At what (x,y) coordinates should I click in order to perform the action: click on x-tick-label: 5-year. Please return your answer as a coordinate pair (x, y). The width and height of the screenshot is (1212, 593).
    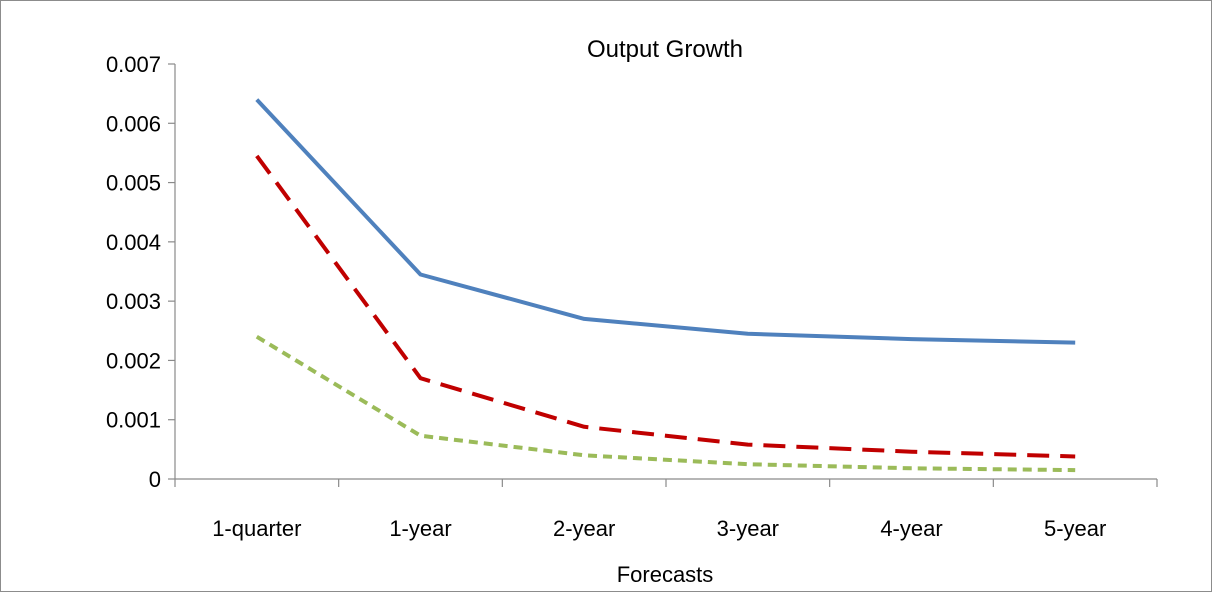
    Looking at the image, I should click on (1075, 528).